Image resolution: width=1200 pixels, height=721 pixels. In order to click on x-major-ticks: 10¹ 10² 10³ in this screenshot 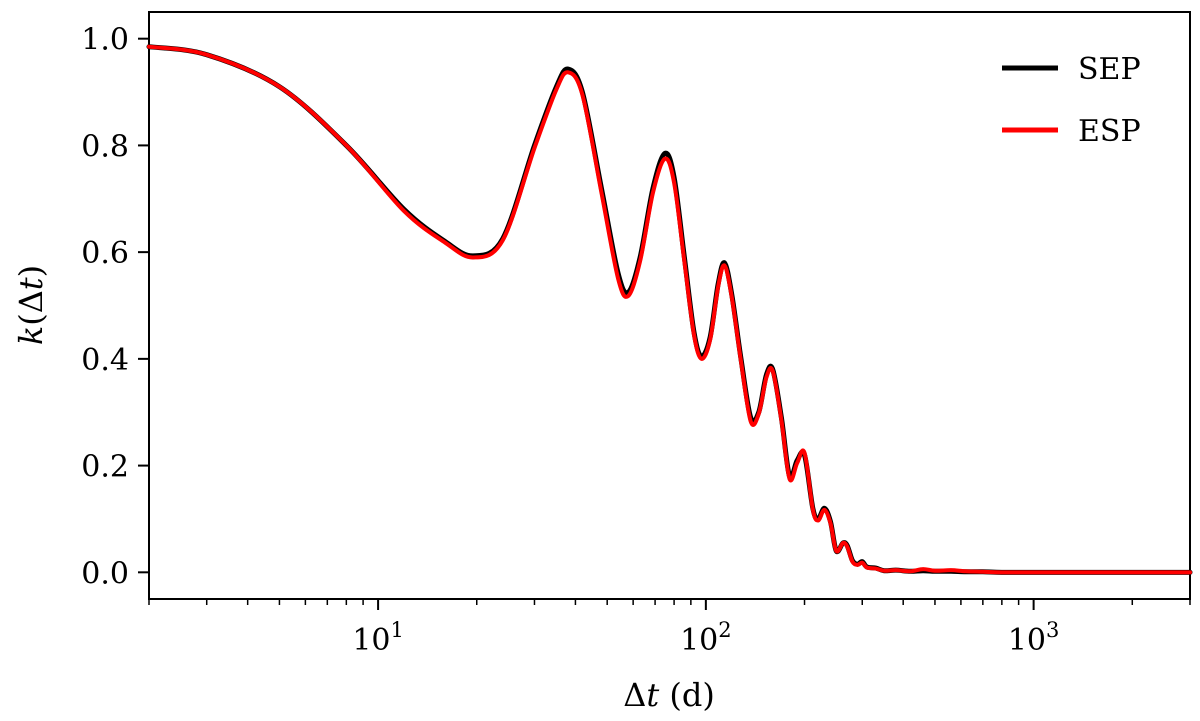, I will do `click(705, 628)`.